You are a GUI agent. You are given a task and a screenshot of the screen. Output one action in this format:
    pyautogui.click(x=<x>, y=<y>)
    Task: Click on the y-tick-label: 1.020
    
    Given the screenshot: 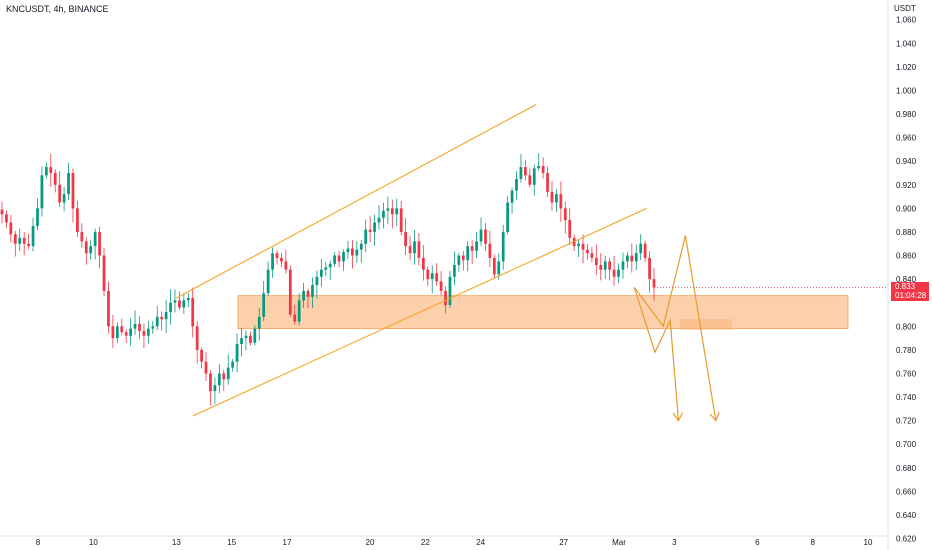 What is the action you would take?
    pyautogui.click(x=906, y=67)
    